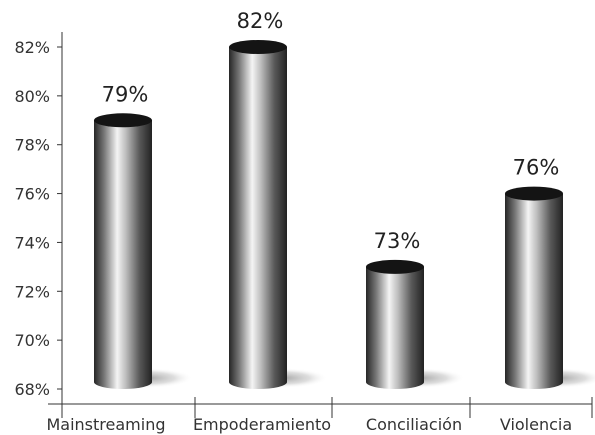  What do you see at coordinates (536, 168) in the screenshot?
I see `data-label: 76%` at bounding box center [536, 168].